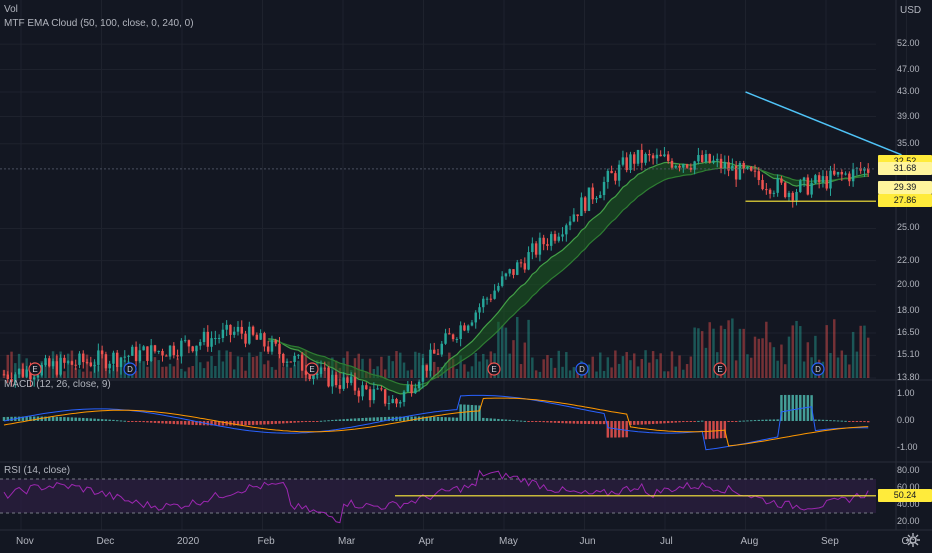 The image size is (932, 553). I want to click on event-marker-circle, so click(312, 369).